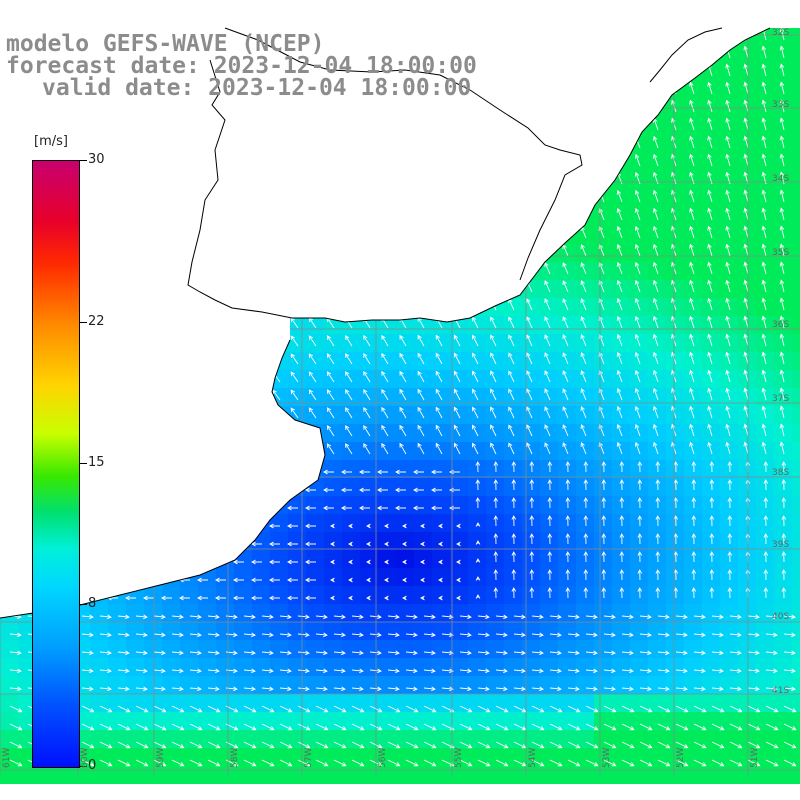 The width and height of the screenshot is (800, 800). Describe the element at coordinates (781, 545) in the screenshot. I see `latitude-label: 39S` at that location.